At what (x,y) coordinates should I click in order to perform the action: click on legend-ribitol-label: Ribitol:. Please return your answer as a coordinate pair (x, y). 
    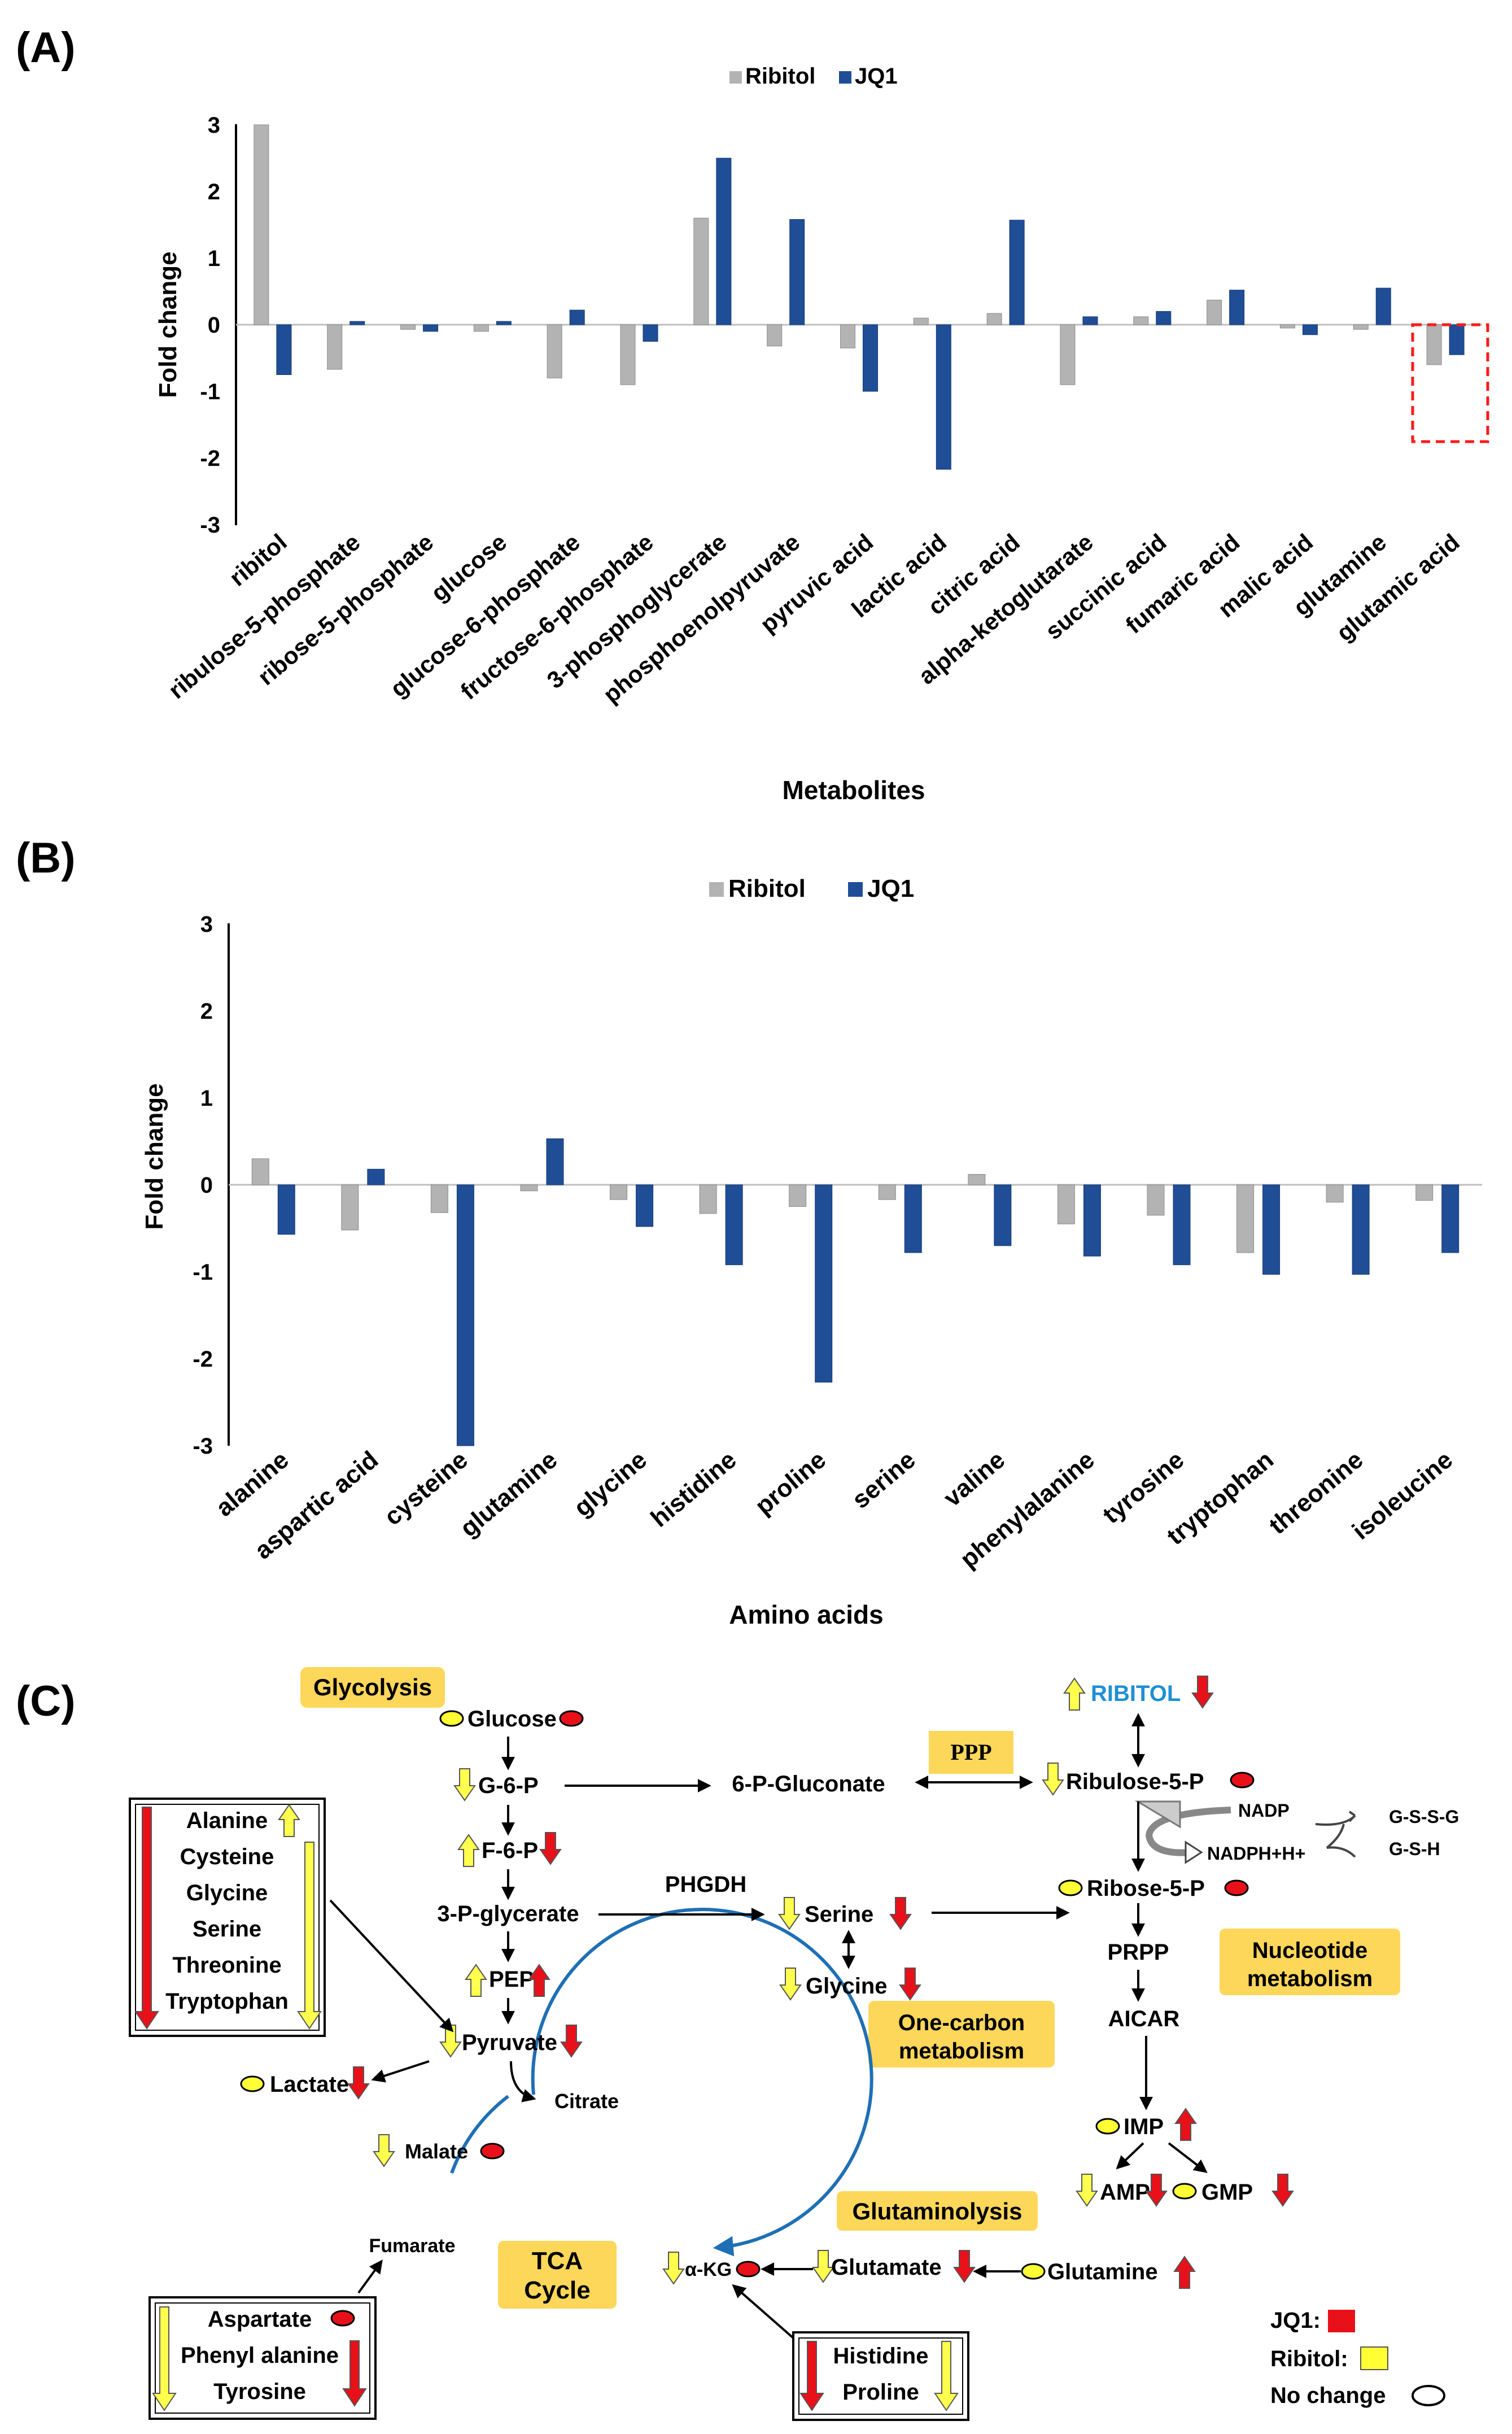
    Looking at the image, I should click on (1309, 2358).